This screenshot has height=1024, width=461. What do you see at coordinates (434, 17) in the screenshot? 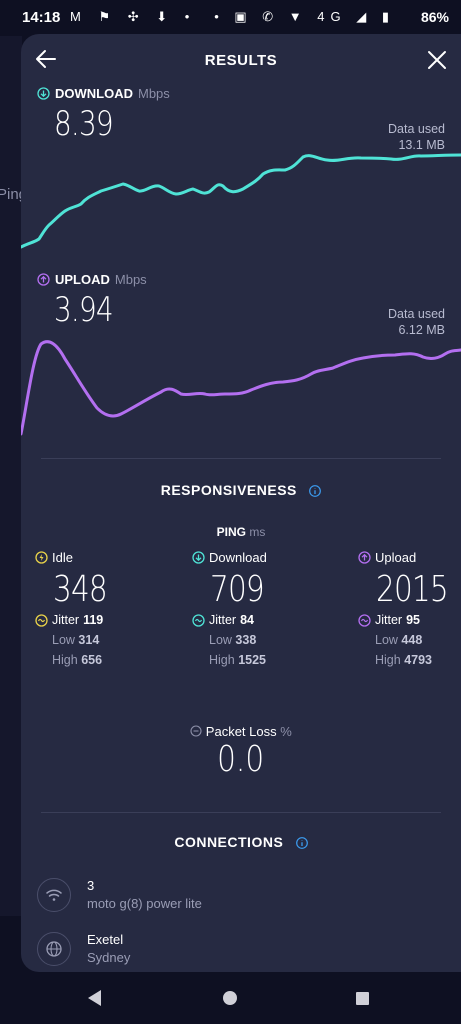
I see `battery-percentage: 86%` at bounding box center [434, 17].